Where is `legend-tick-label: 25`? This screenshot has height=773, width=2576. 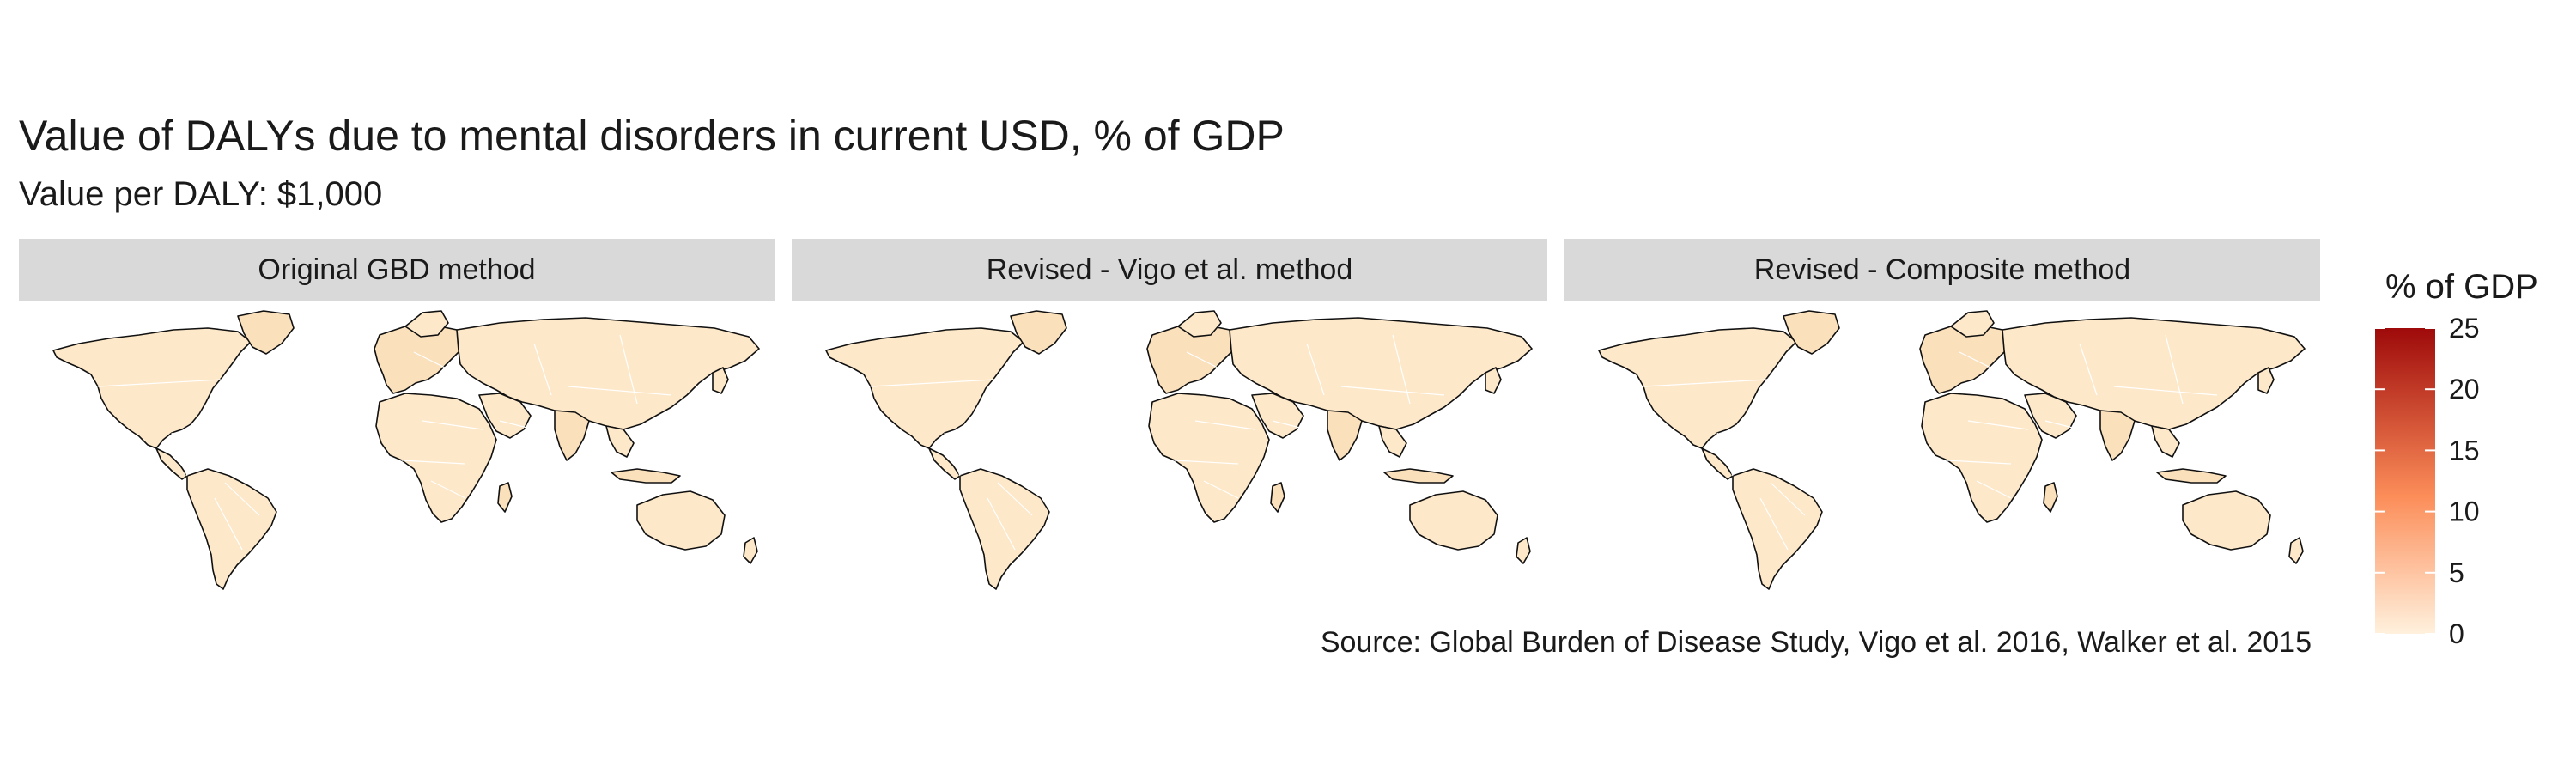 legend-tick-label: 25 is located at coordinates (2464, 328).